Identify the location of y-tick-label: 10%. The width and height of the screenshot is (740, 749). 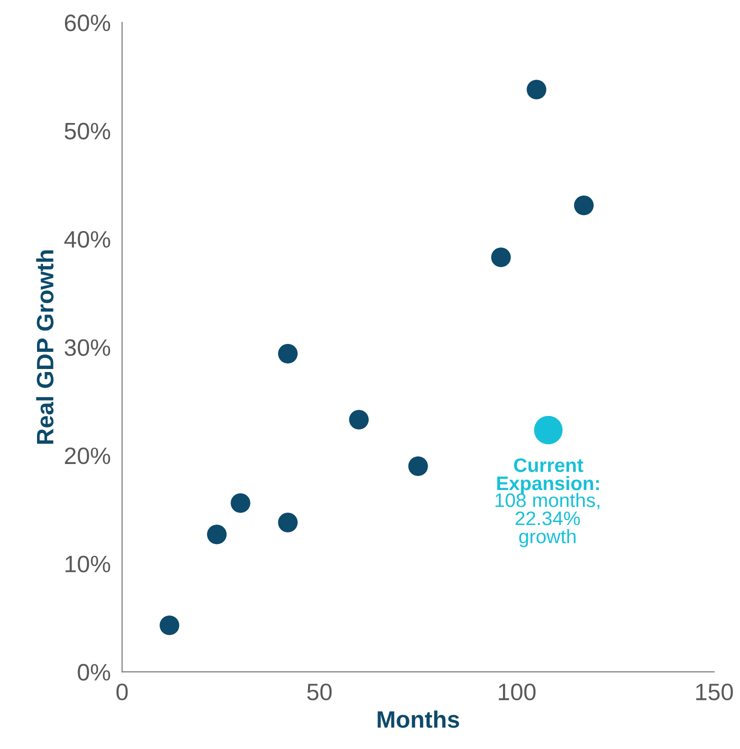
(88, 564).